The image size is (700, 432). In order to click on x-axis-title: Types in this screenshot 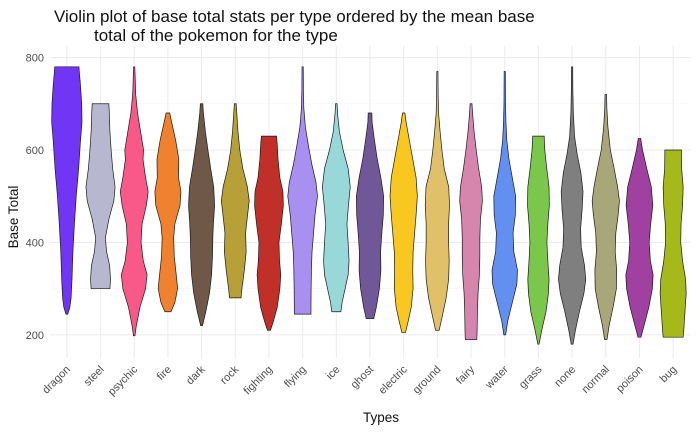, I will do `click(381, 417)`.